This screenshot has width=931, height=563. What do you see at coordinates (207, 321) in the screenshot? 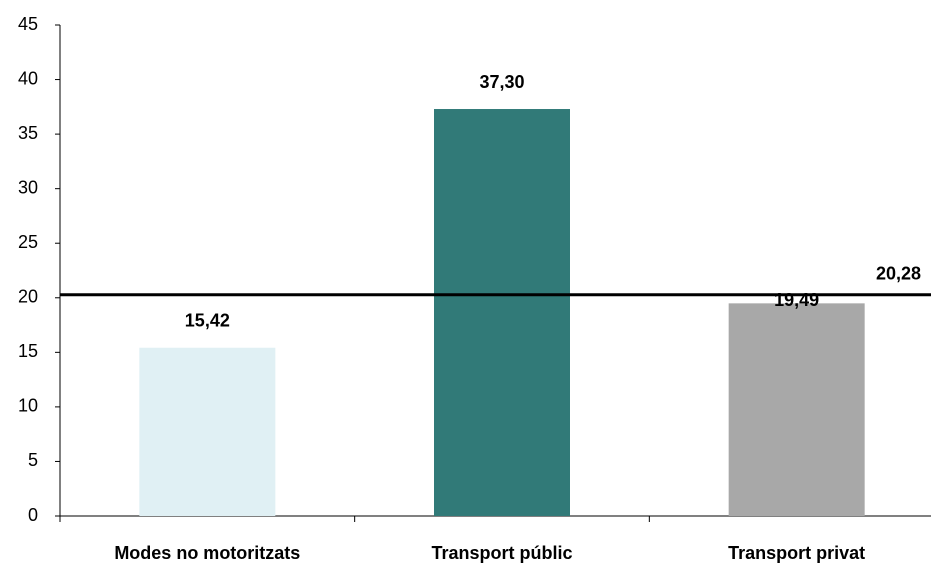
I see `value-label: 15,42` at bounding box center [207, 321].